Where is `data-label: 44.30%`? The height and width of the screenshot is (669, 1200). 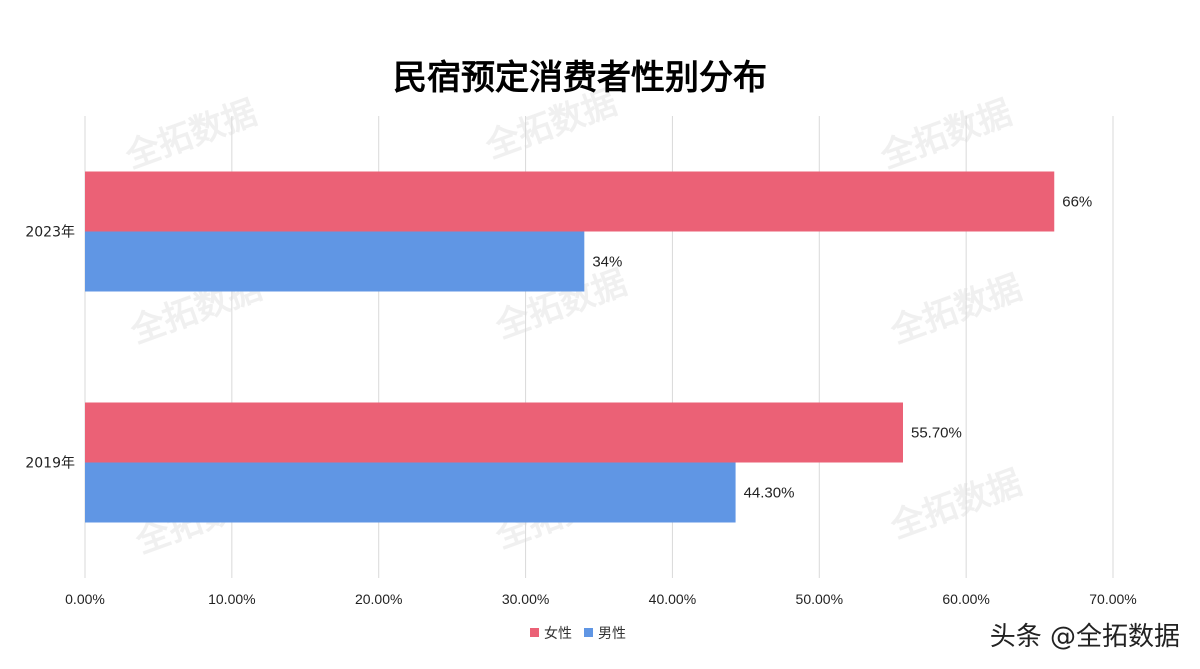 data-label: 44.30% is located at coordinates (769, 493).